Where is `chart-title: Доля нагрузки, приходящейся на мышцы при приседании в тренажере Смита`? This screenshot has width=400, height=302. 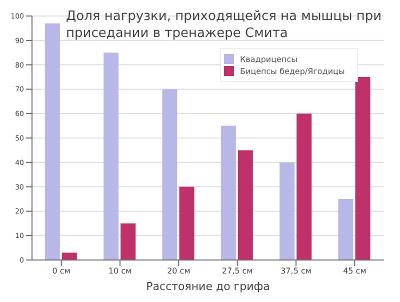 chart-title: Доля нагрузки, приходящейся на мышцы при приседании в тренажере Смита is located at coordinates (224, 25).